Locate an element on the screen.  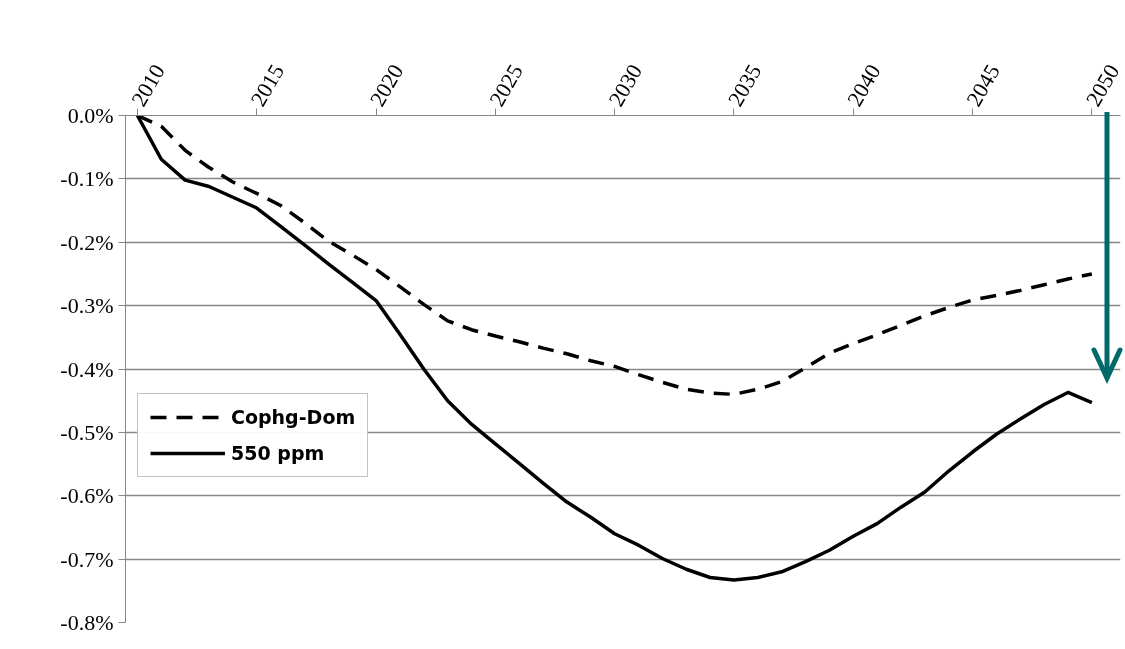
y-tick-label: -0.2% is located at coordinates (87, 242).